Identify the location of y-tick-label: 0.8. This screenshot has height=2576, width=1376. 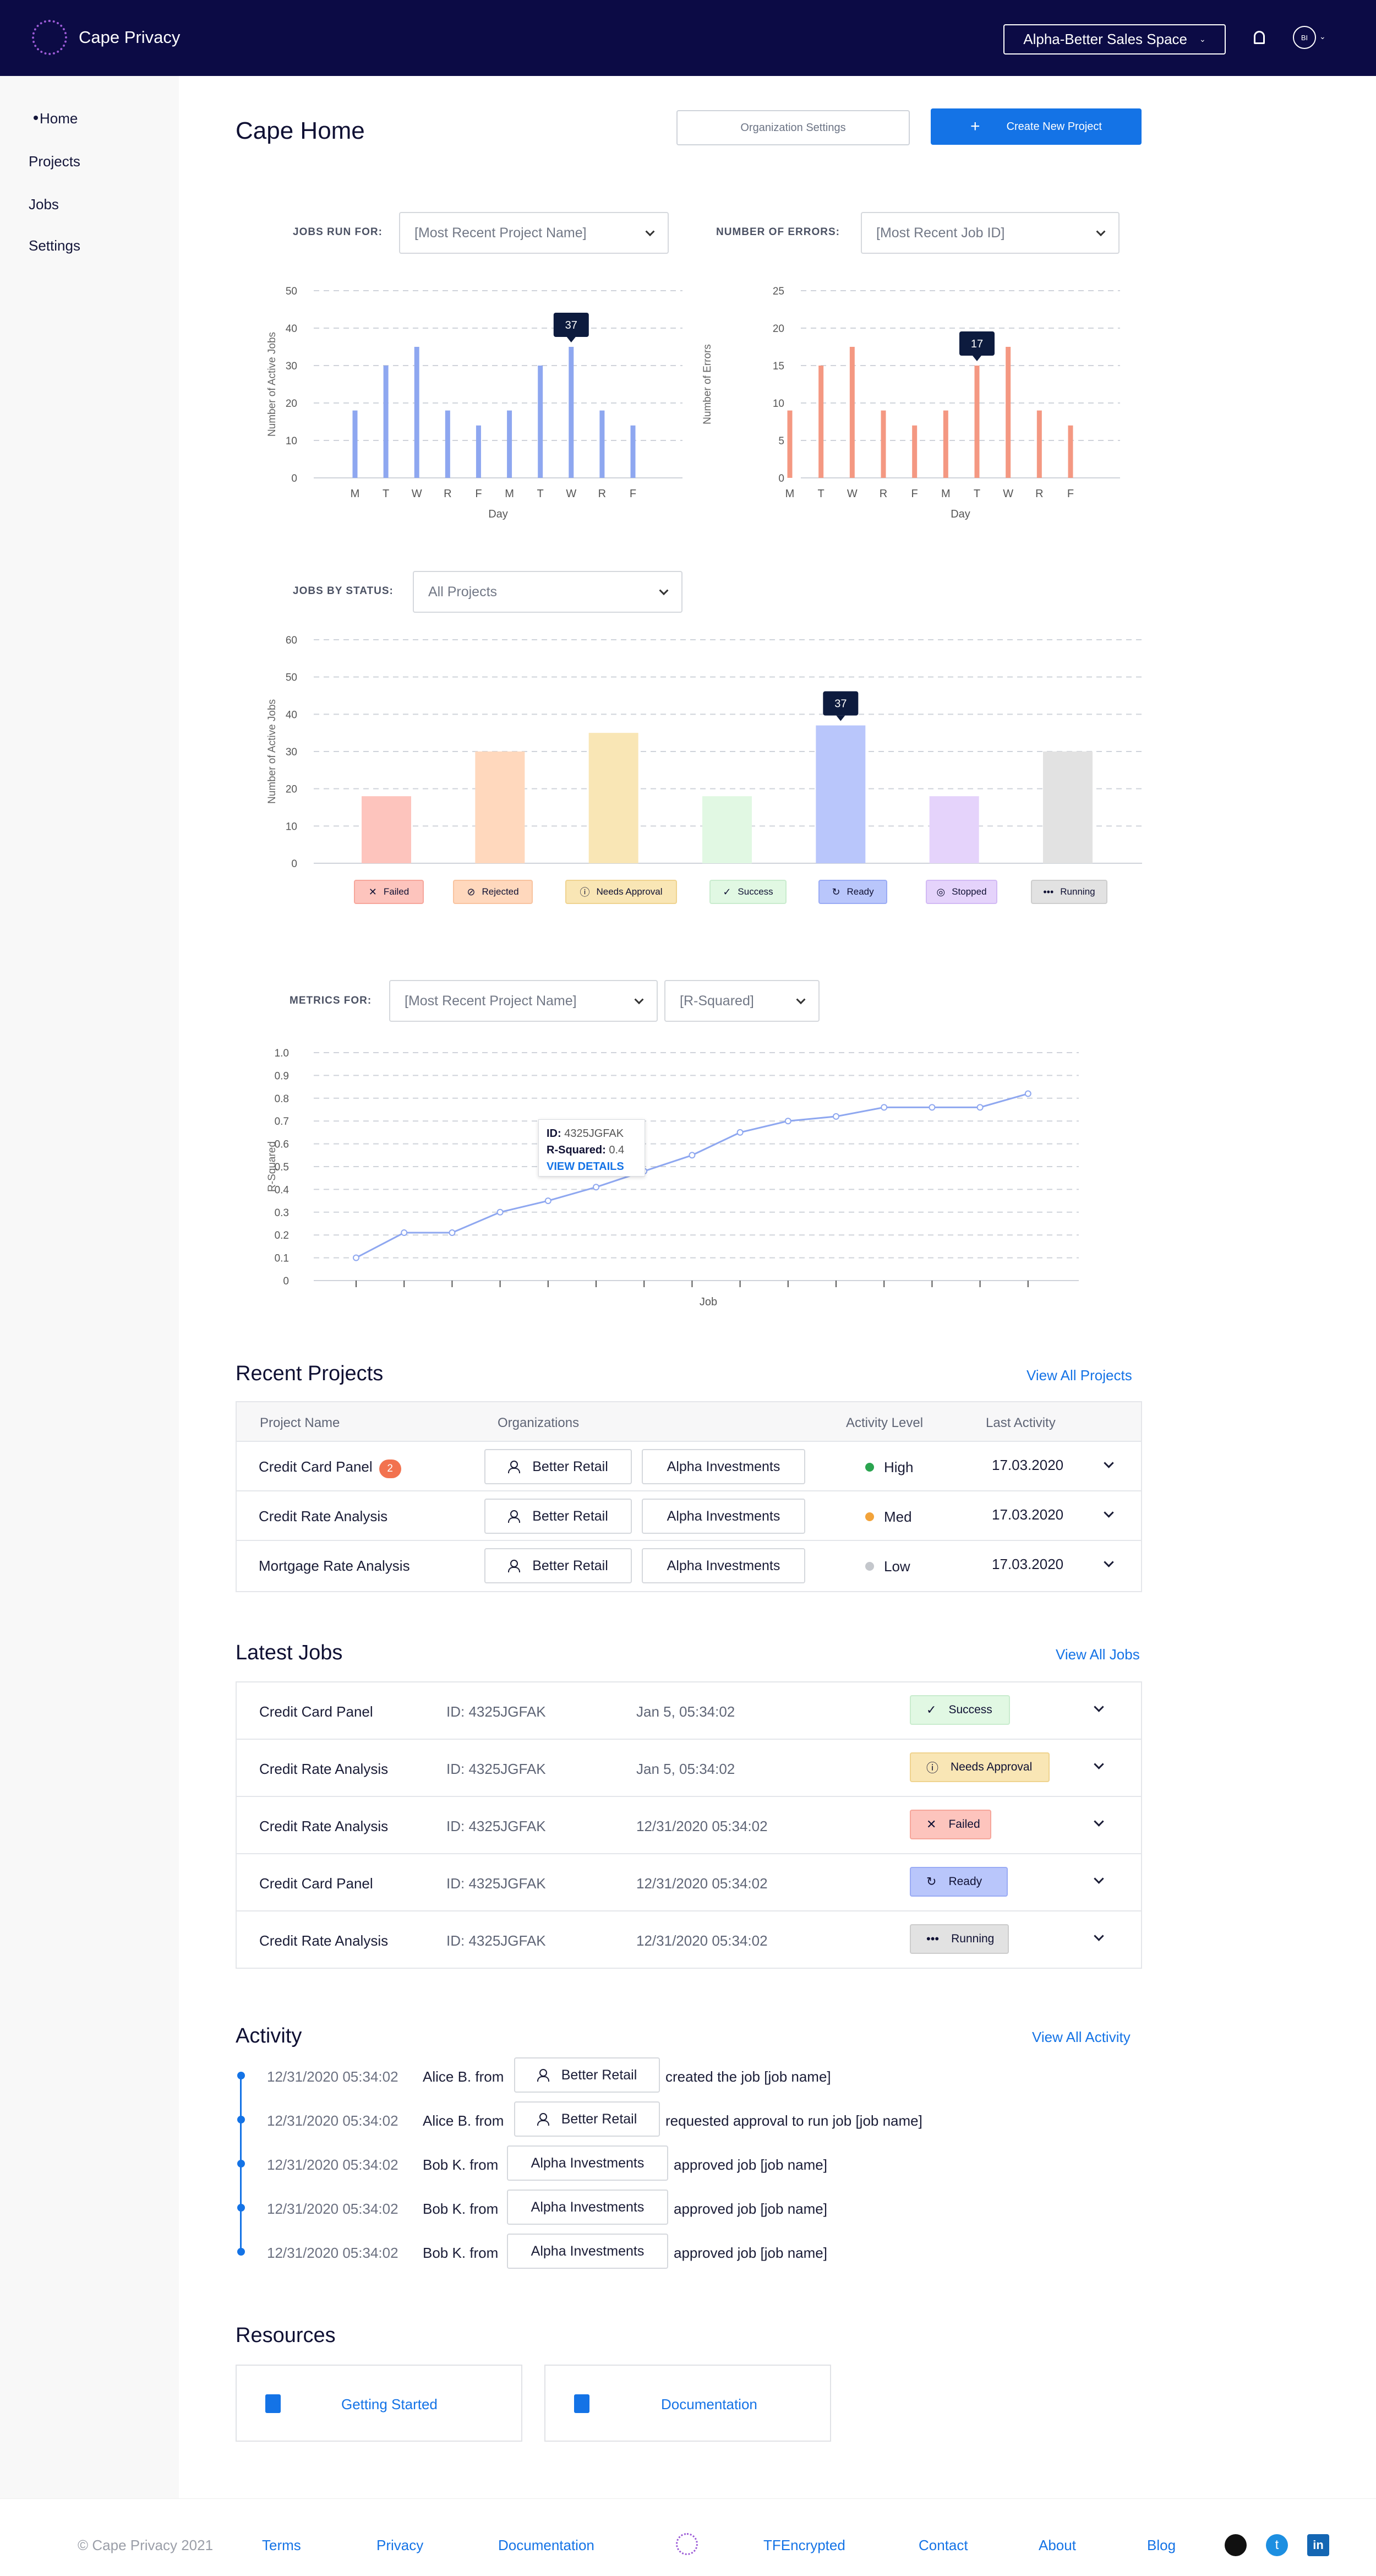
(282, 1099).